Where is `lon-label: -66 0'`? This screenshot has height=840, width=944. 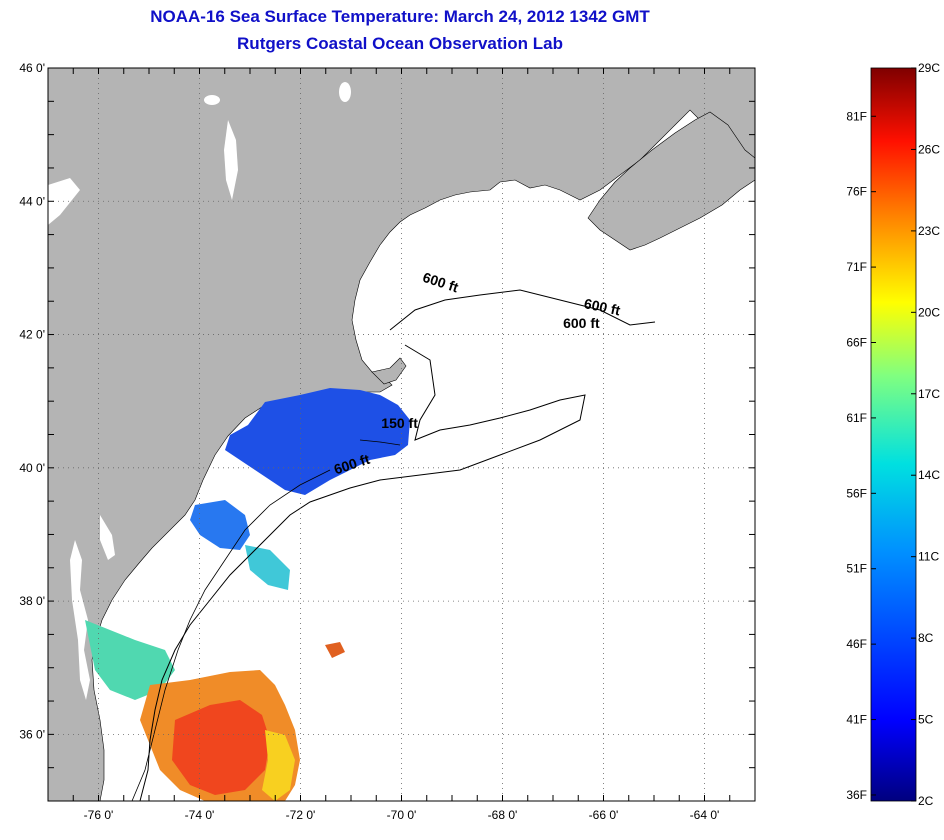 lon-label: -66 0' is located at coordinates (604, 815).